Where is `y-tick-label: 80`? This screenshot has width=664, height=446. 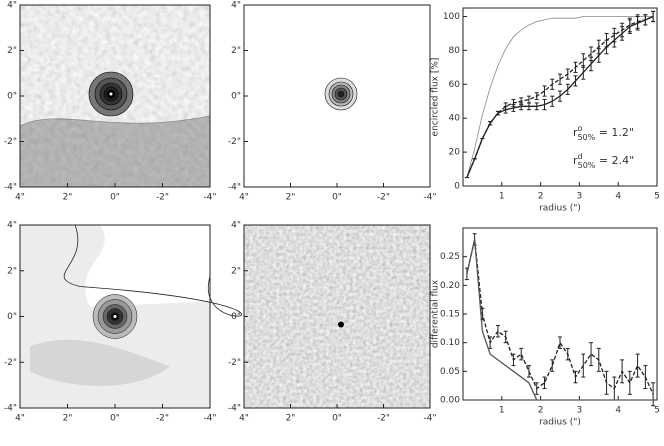
y-tick-label: 80 is located at coordinates (455, 51).